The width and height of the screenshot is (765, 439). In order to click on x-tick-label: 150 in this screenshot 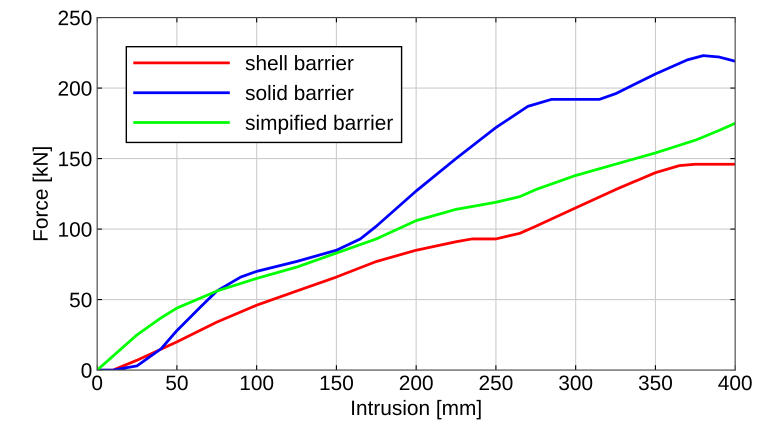, I will do `click(336, 382)`.